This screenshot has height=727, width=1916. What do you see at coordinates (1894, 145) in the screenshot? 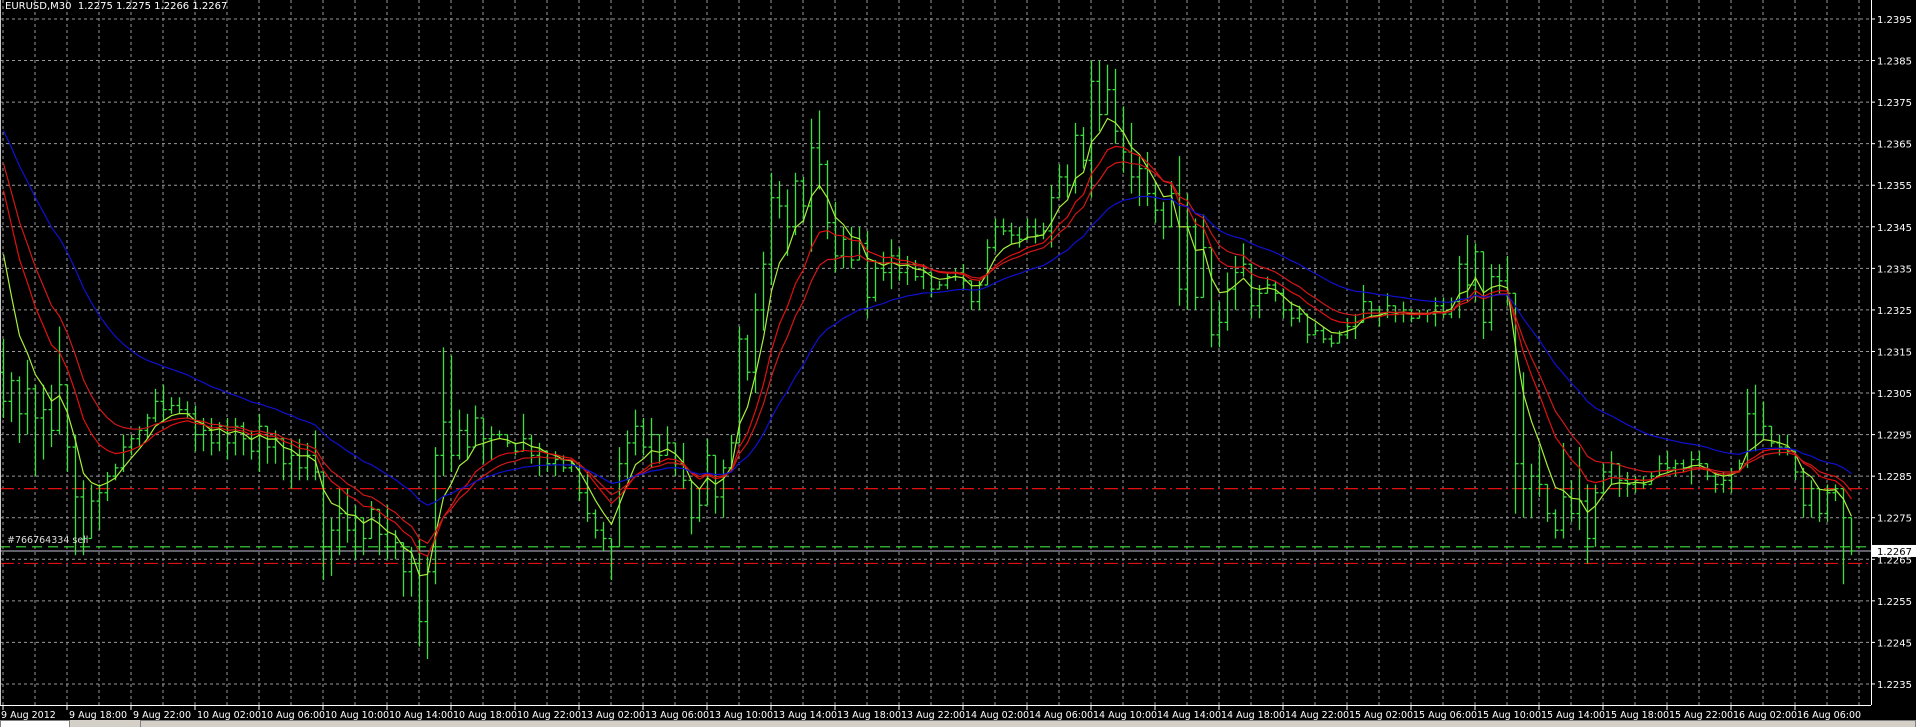
I see `y-tick-label: 1.2365` at bounding box center [1894, 145].